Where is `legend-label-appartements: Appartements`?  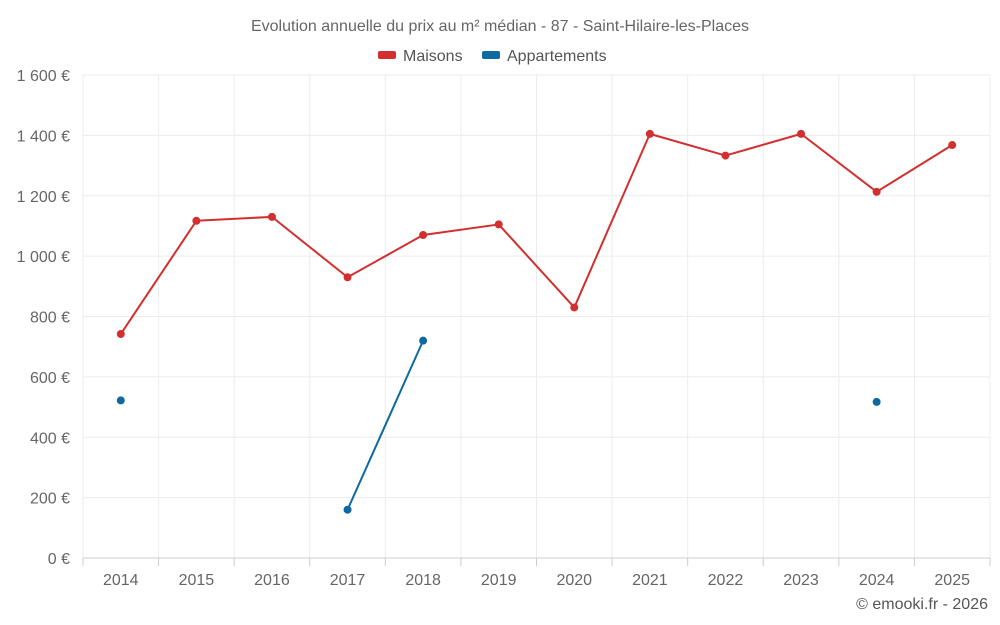 legend-label-appartements: Appartements is located at coordinates (557, 56).